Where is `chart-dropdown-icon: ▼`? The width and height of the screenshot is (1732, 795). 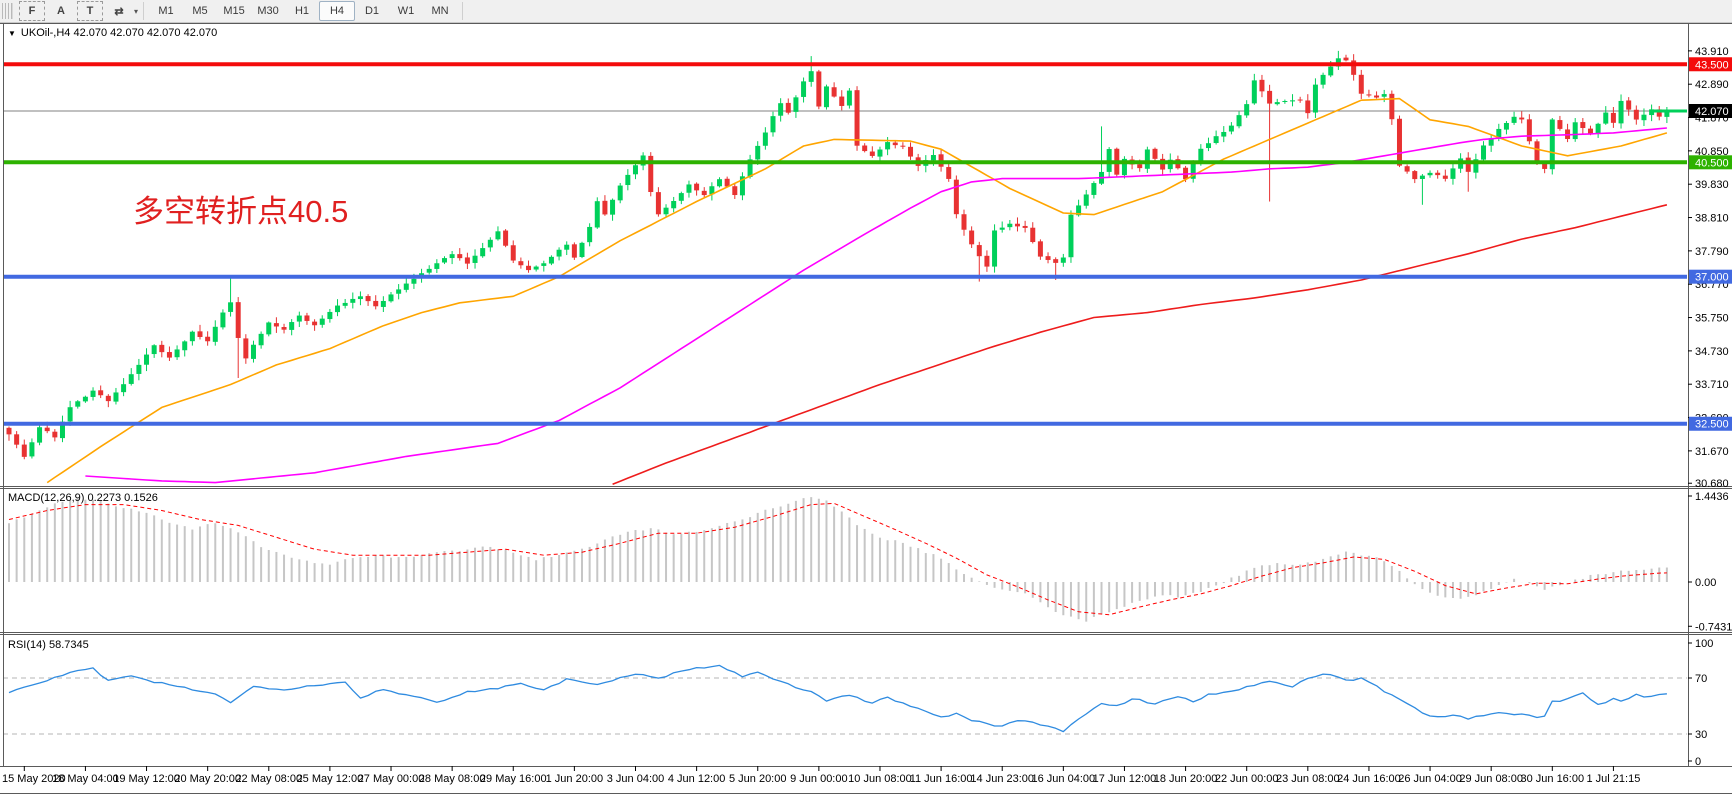
chart-dropdown-icon: ▼ is located at coordinates (12, 33).